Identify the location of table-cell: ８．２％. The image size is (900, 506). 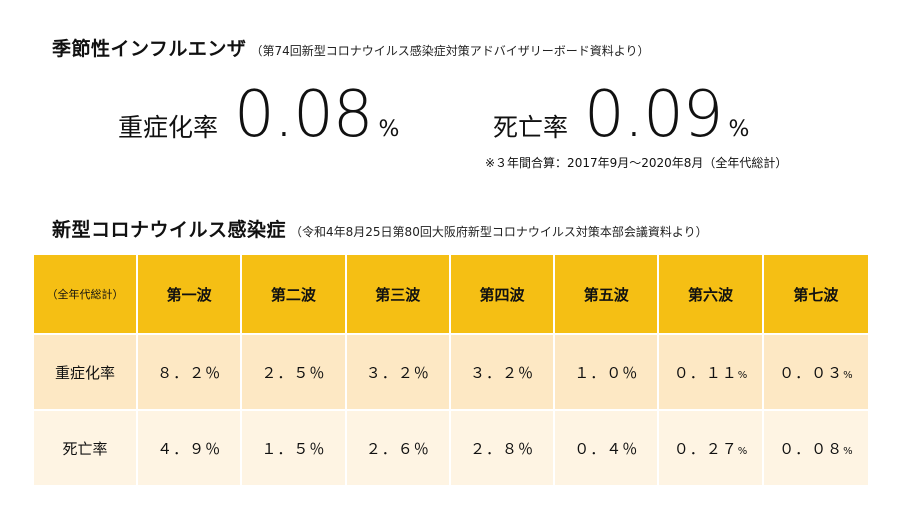
(190, 373).